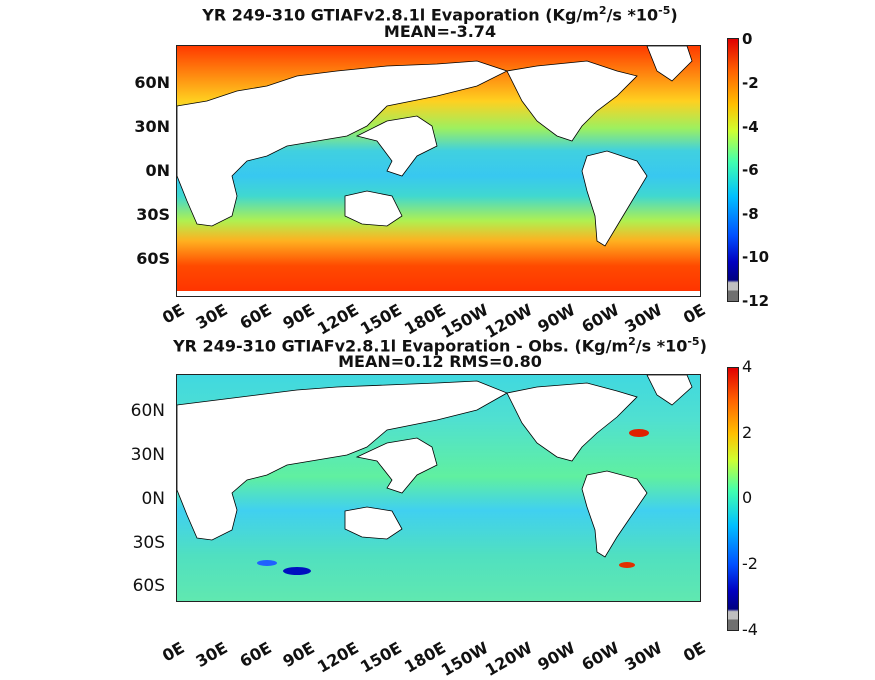 The width and height of the screenshot is (875, 680). Describe the element at coordinates (380, 657) in the screenshot. I see `lon-label: 150E` at that location.